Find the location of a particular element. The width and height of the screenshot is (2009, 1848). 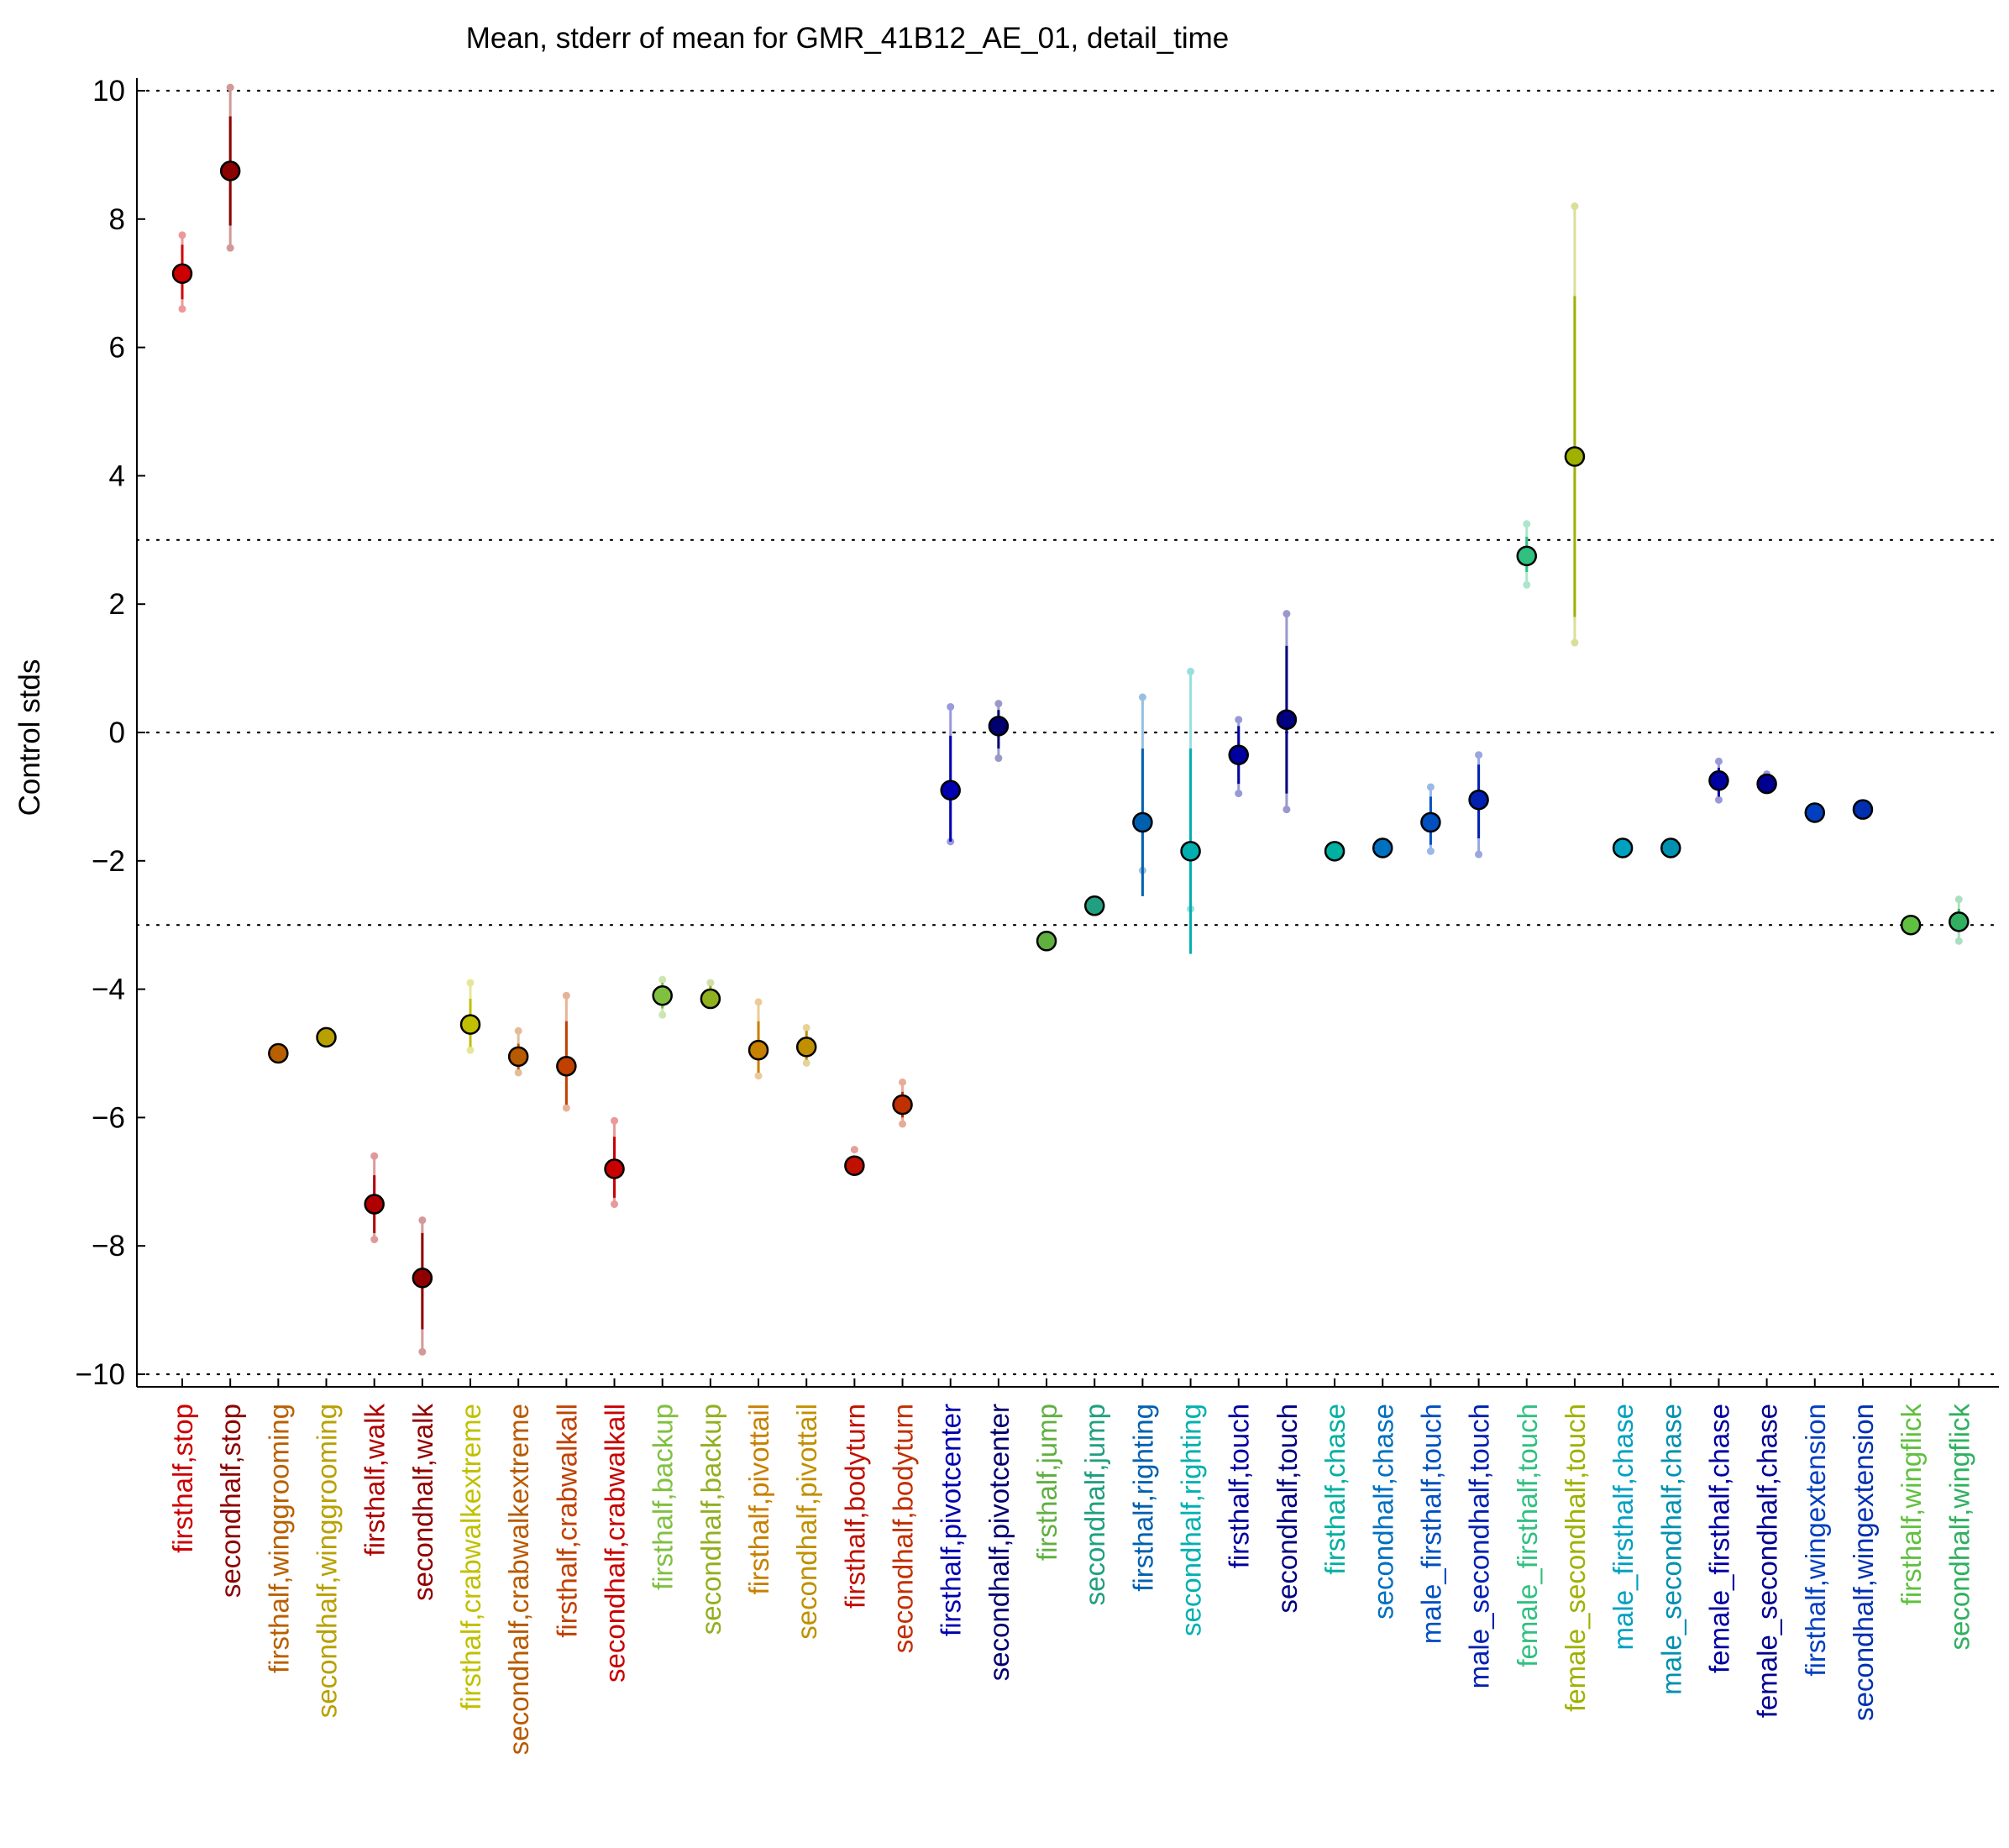

x-tick-label: secondhalf,jump is located at coordinates (1094, 1504).